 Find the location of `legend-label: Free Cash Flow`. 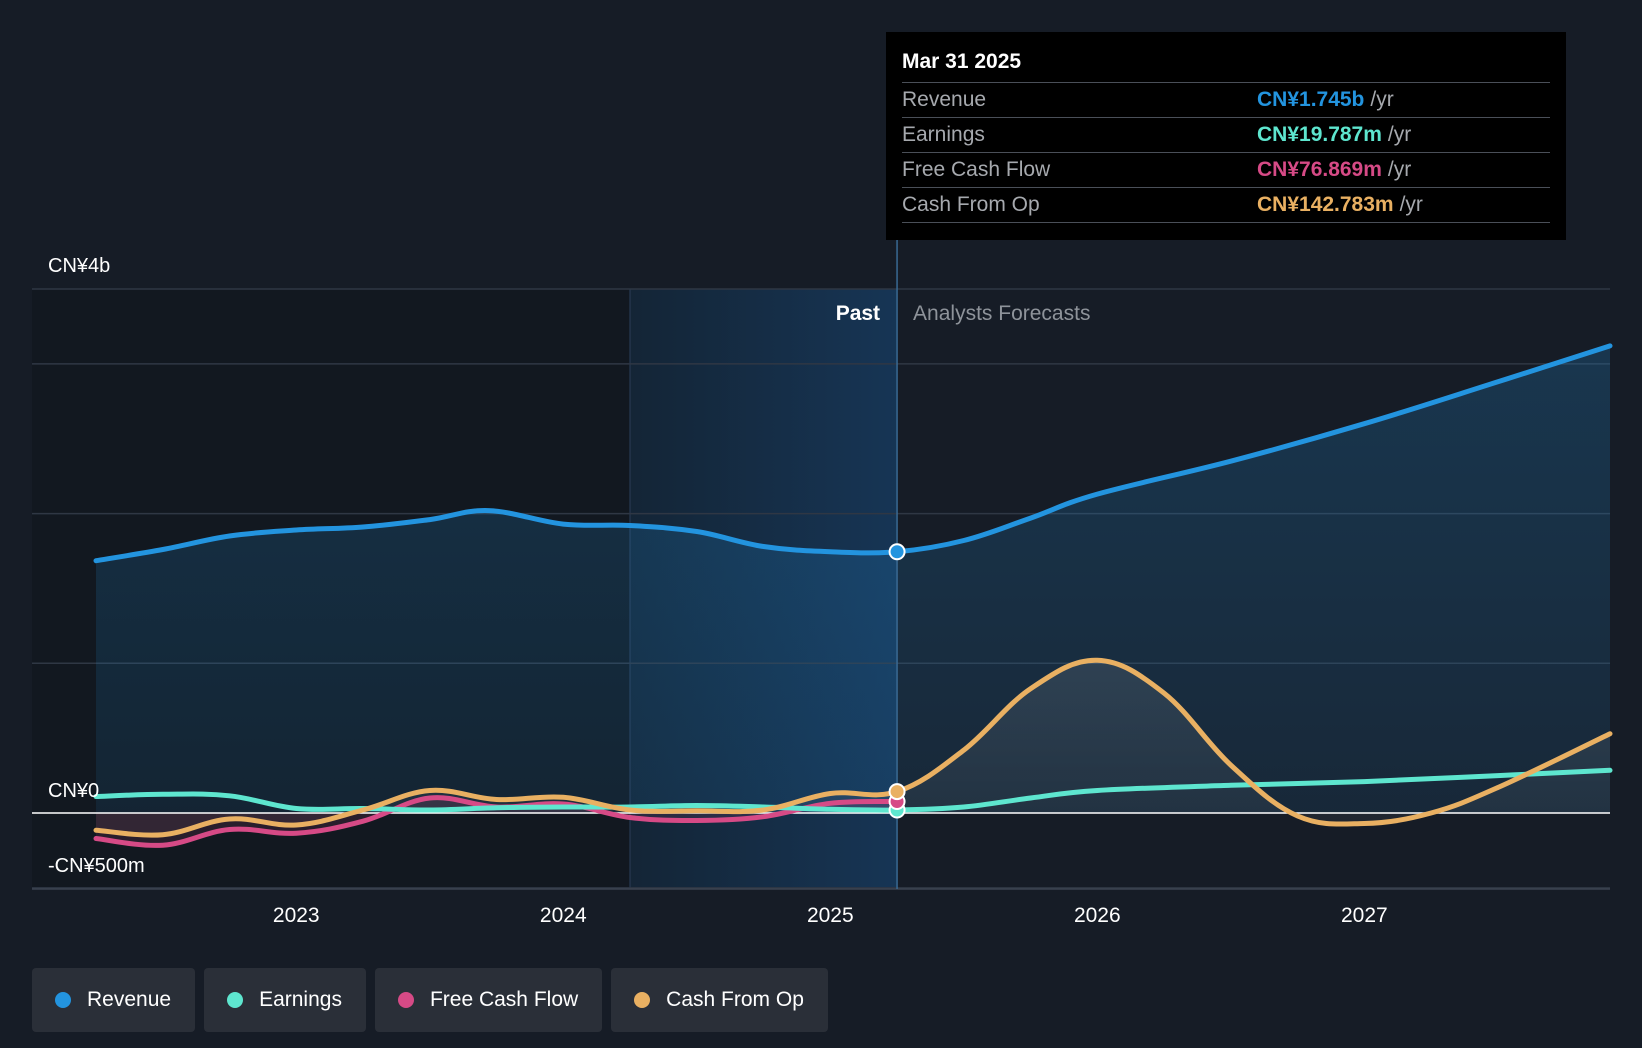

legend-label: Free Cash Flow is located at coordinates (504, 999).